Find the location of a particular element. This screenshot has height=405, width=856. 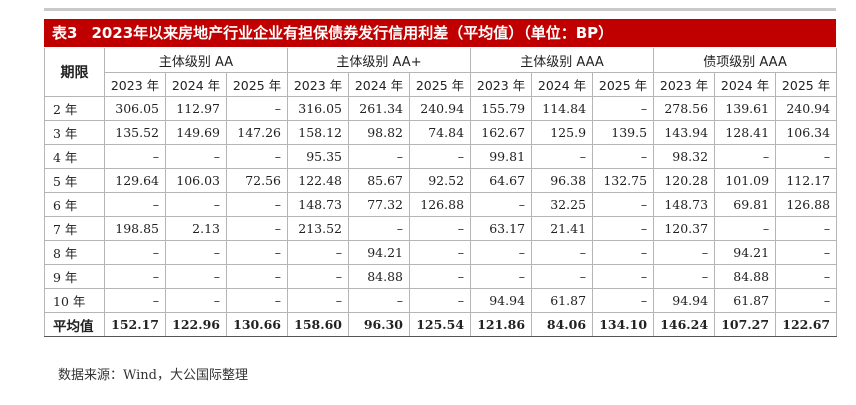

value-cell: 306.05 is located at coordinates (135, 108).